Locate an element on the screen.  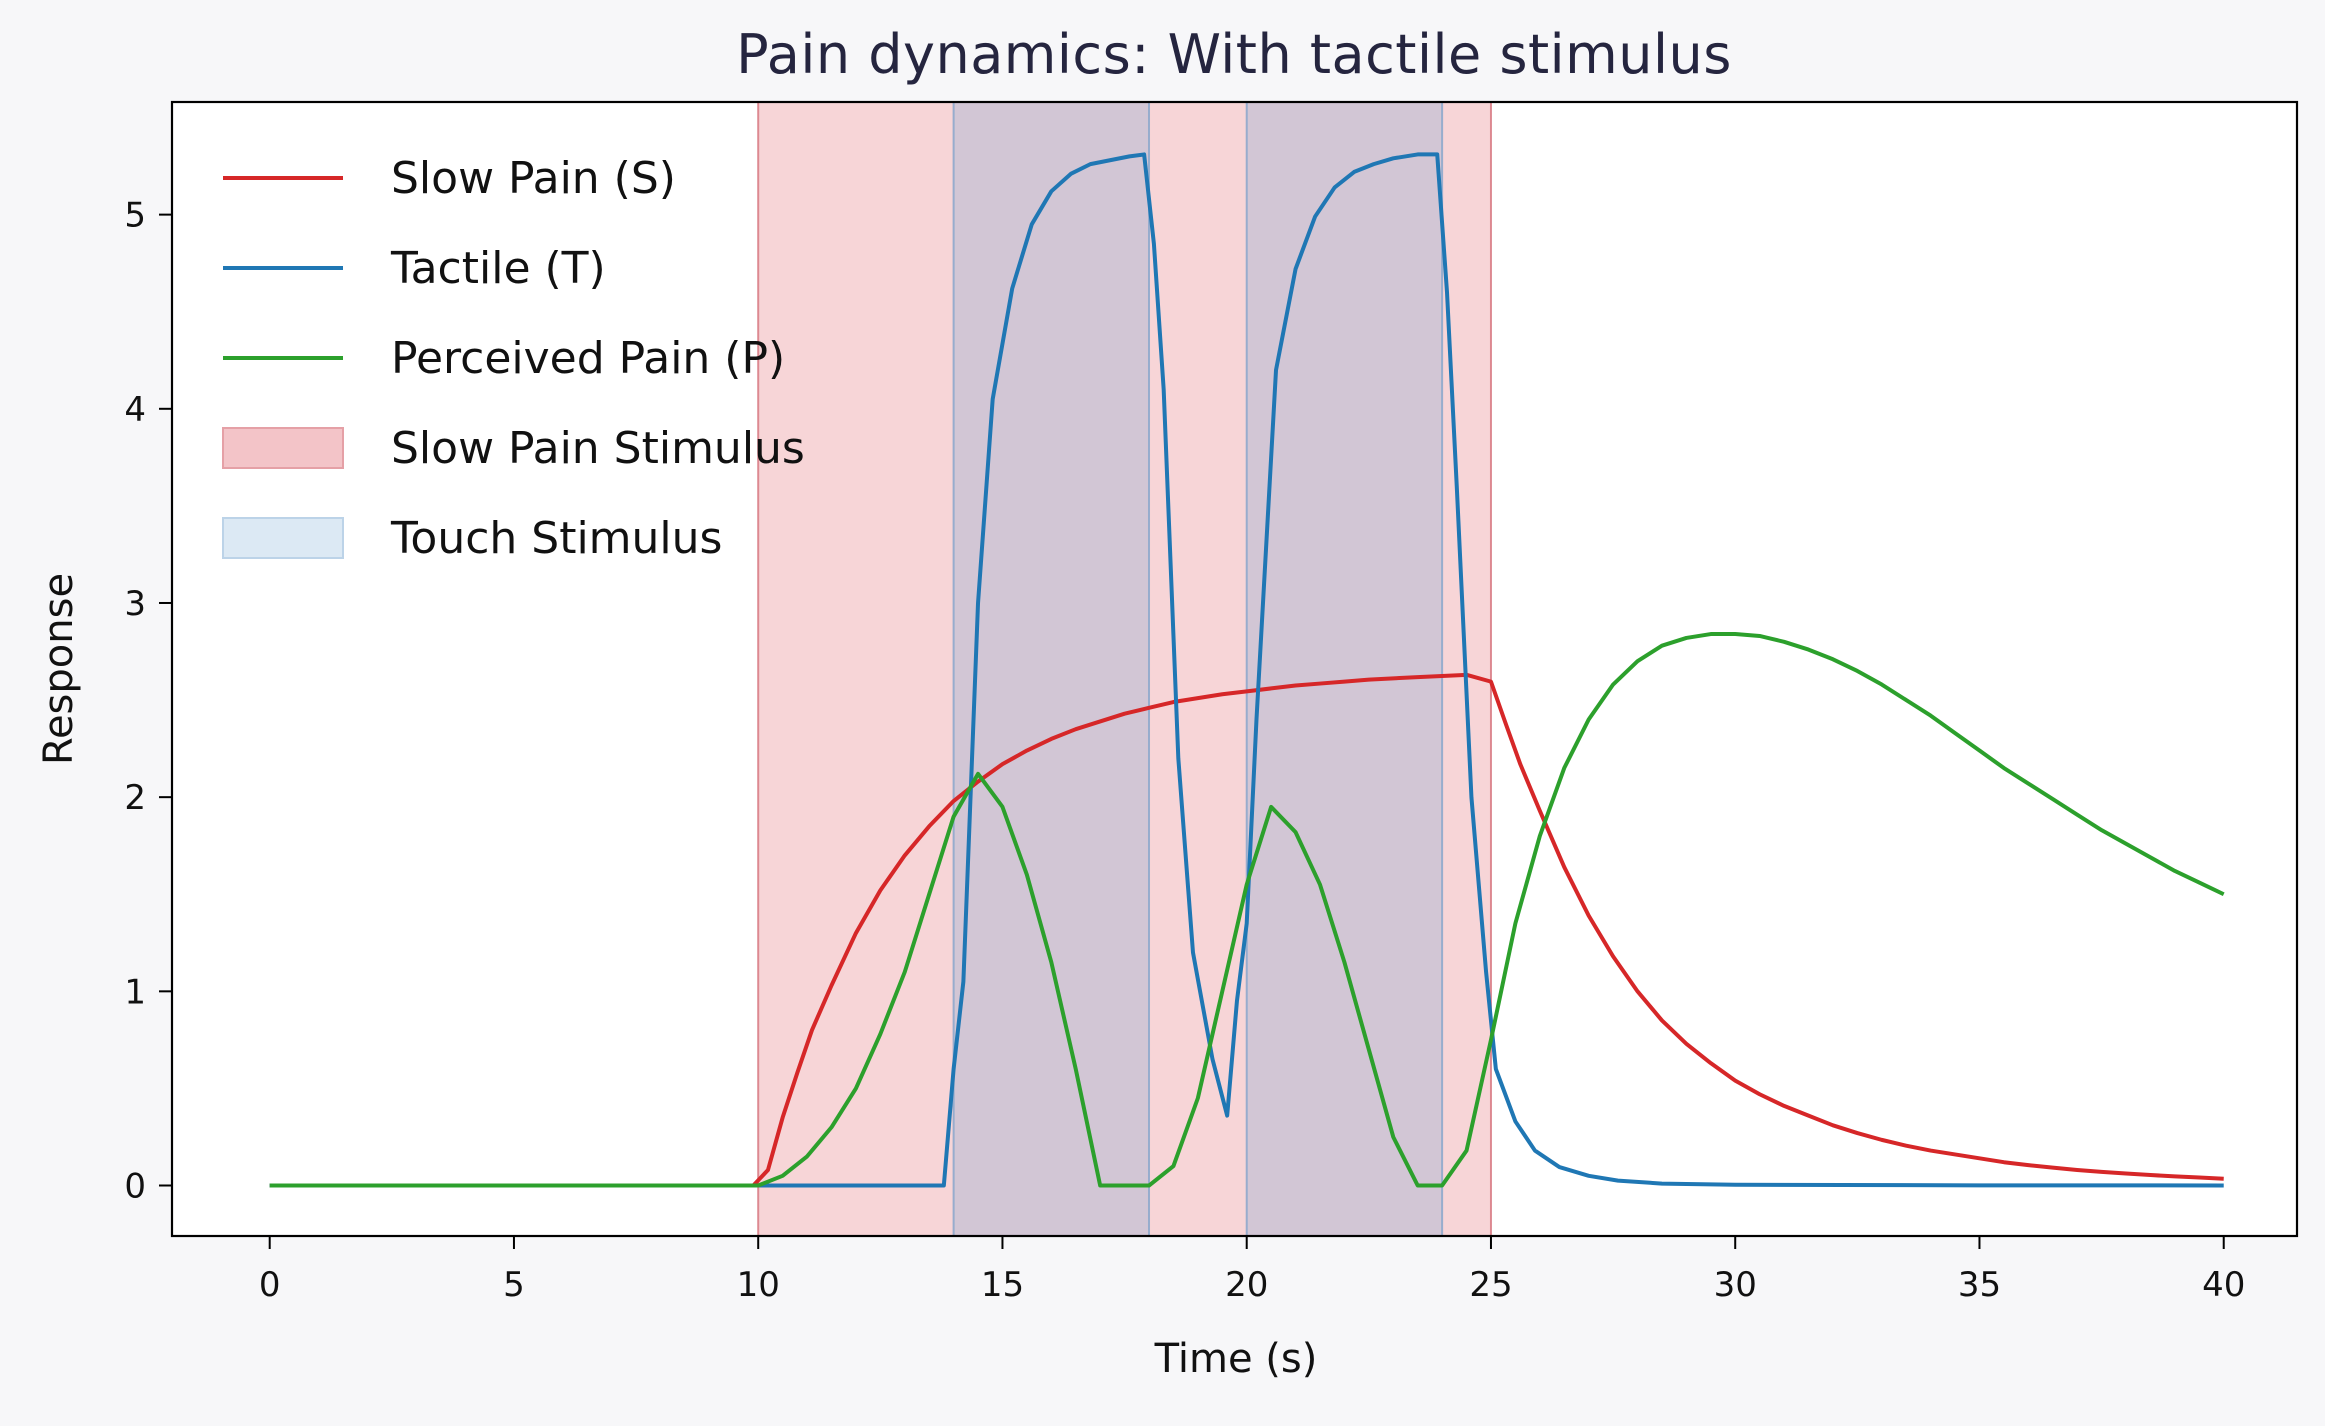
legend-label-2: Tactile (T) is located at coordinates (498, 268).